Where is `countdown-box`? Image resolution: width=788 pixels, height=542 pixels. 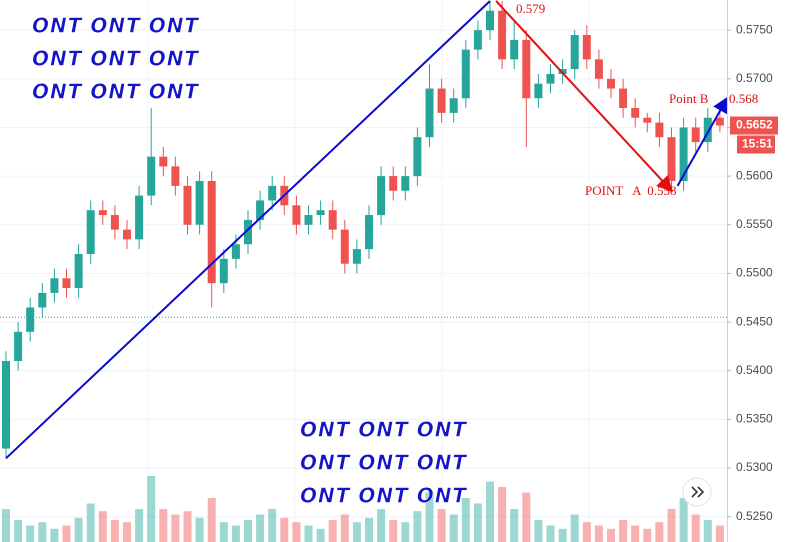 countdown-box is located at coordinates (756, 144).